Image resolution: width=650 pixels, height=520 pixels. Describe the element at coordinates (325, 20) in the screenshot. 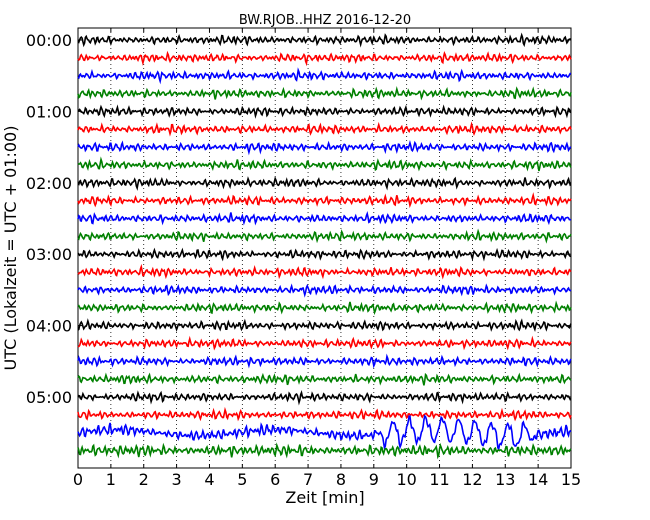

I see `chart-title: BW.RJOB..HHZ 2016-12-20` at that location.